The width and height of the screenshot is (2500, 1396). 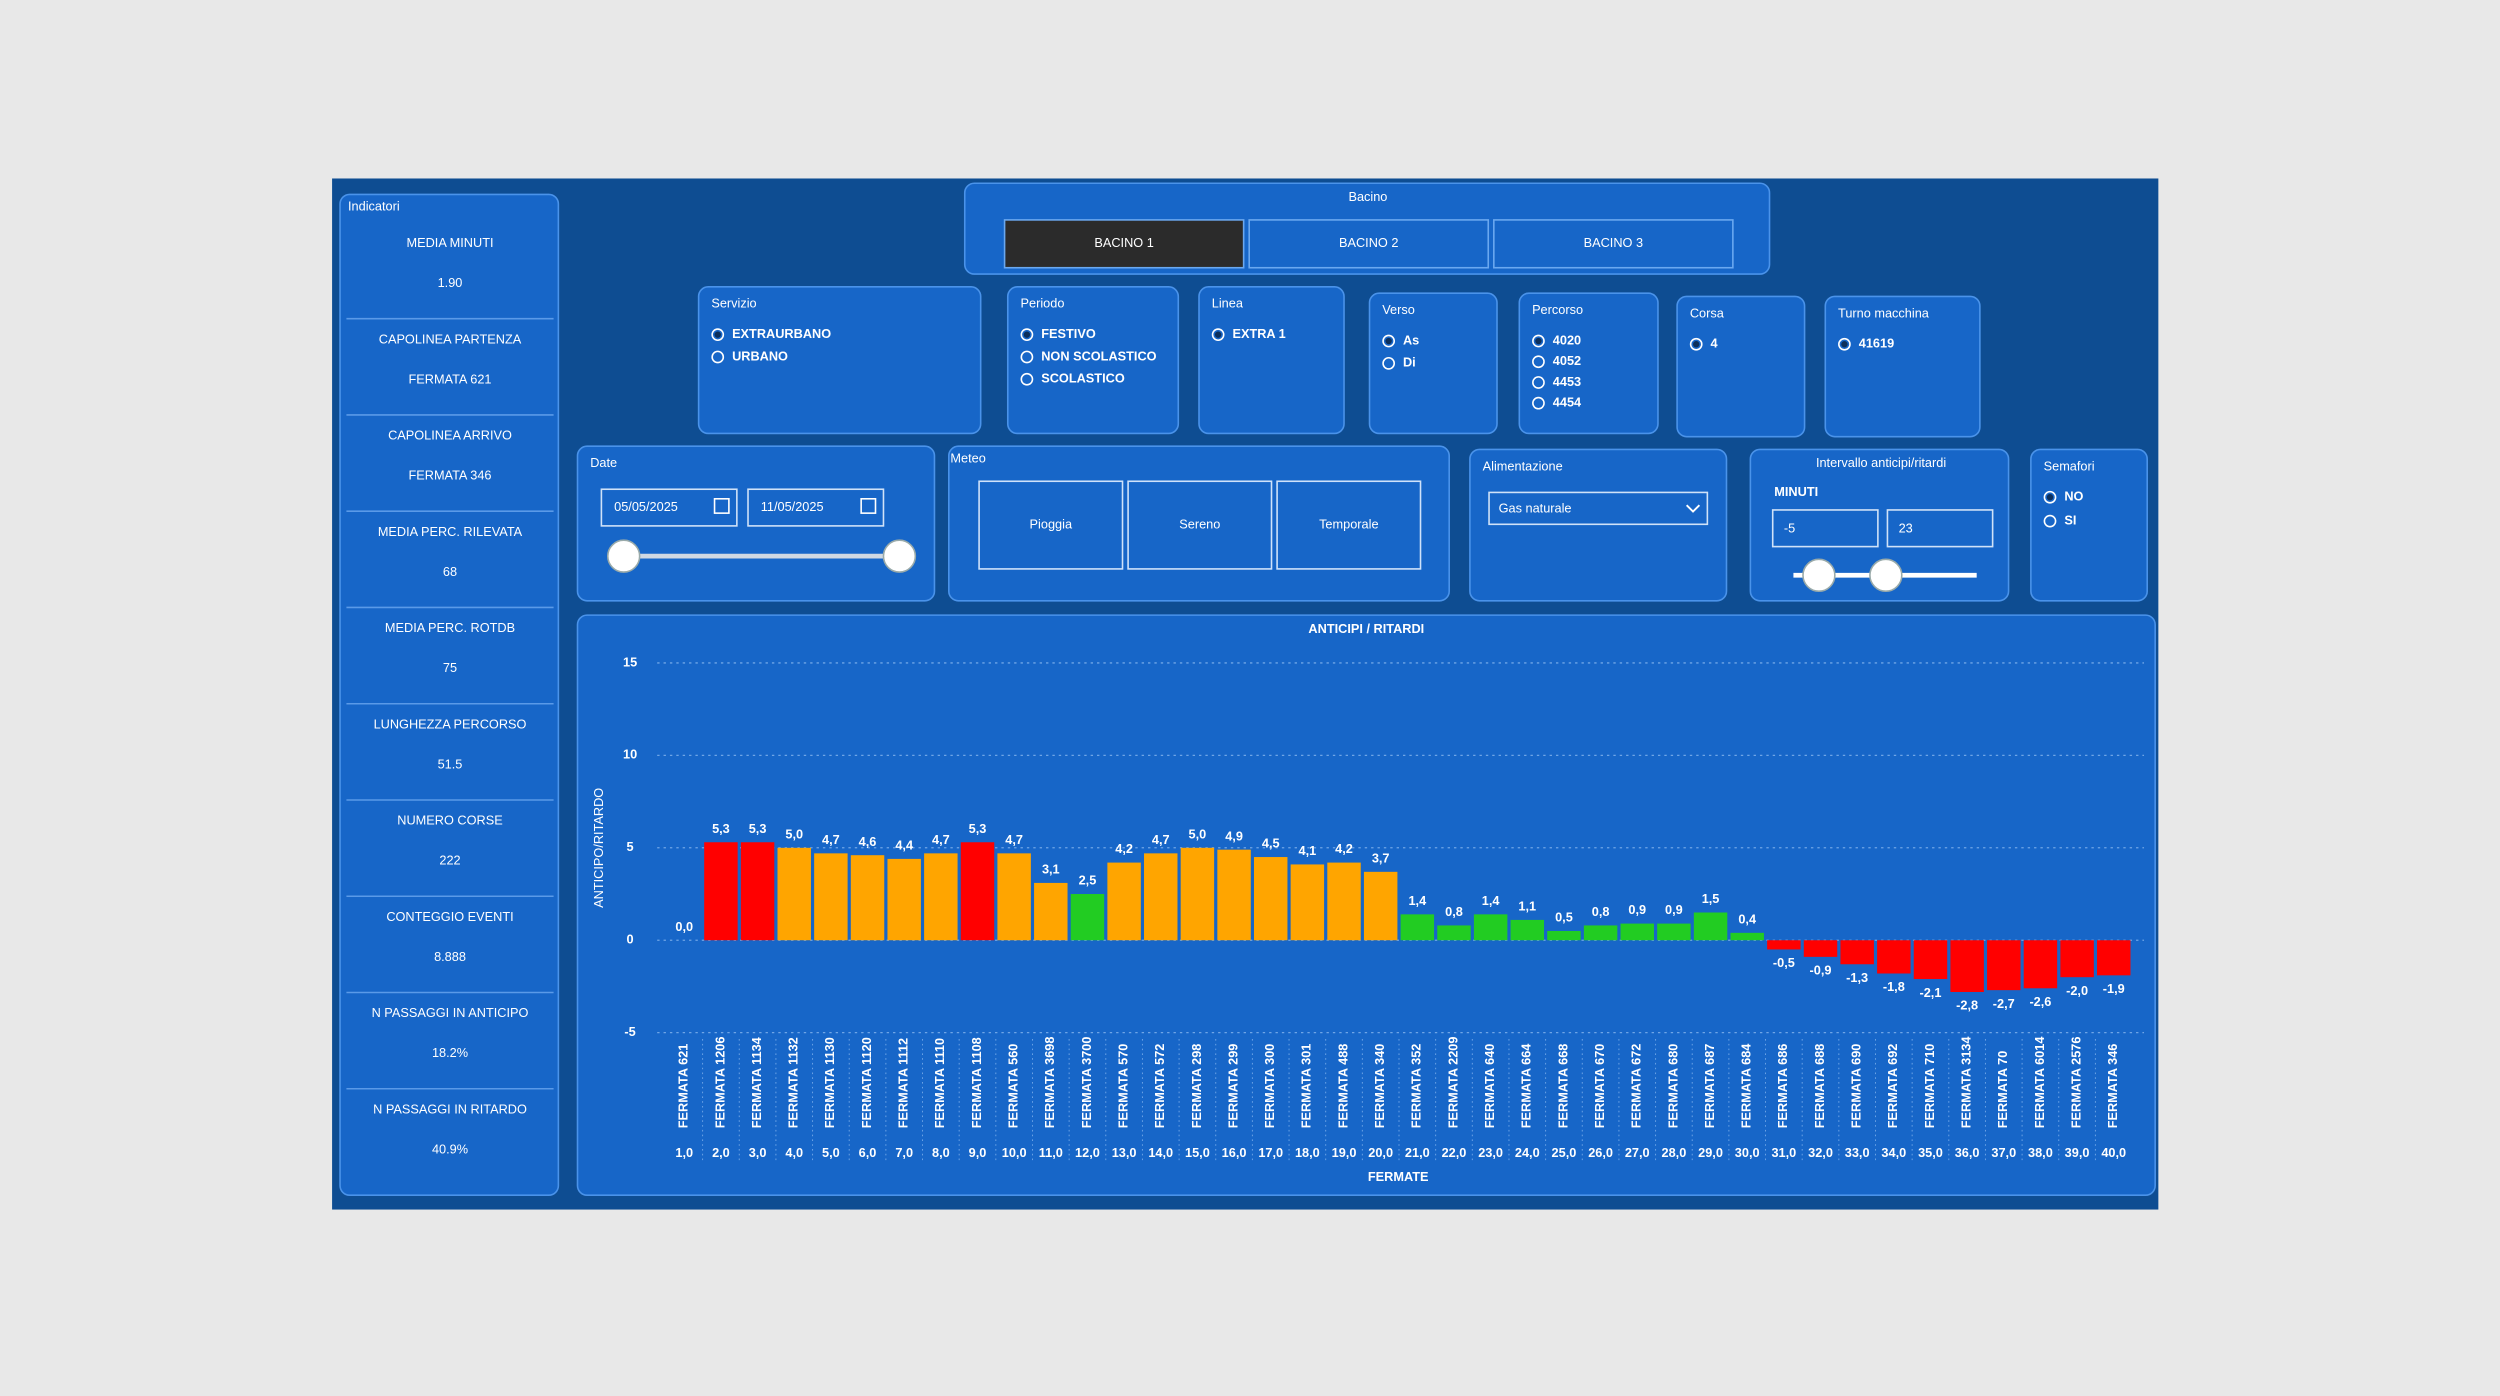 I want to click on x-secondary-label: 9,0, so click(x=978, y=1152).